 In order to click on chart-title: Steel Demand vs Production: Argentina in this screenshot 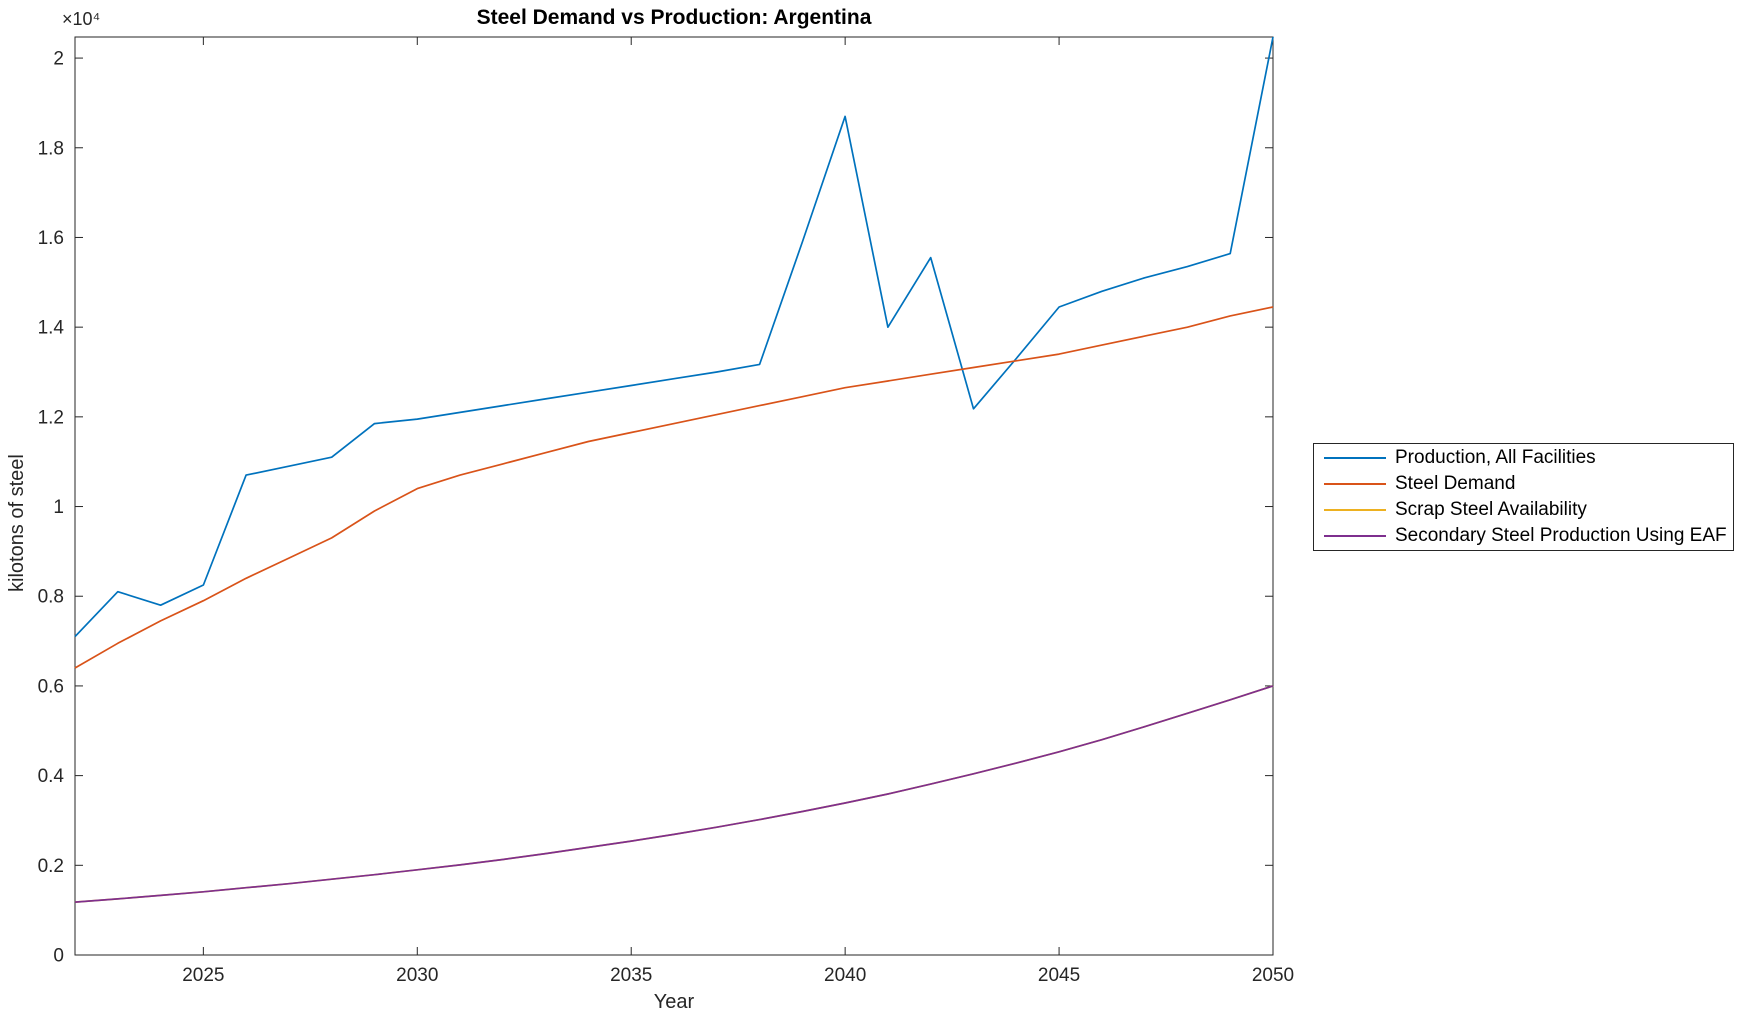, I will do `click(674, 17)`.